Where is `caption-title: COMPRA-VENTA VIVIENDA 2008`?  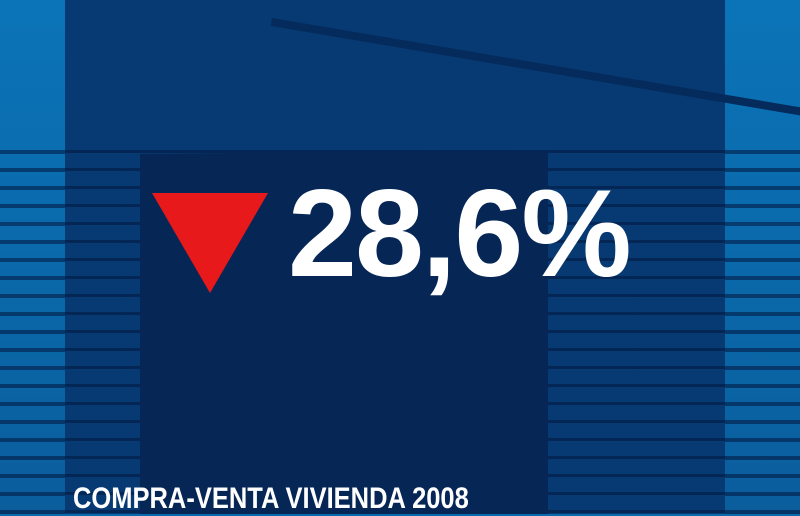 caption-title: COMPRA-VENTA VIVIENDA 2008 is located at coordinates (271, 498).